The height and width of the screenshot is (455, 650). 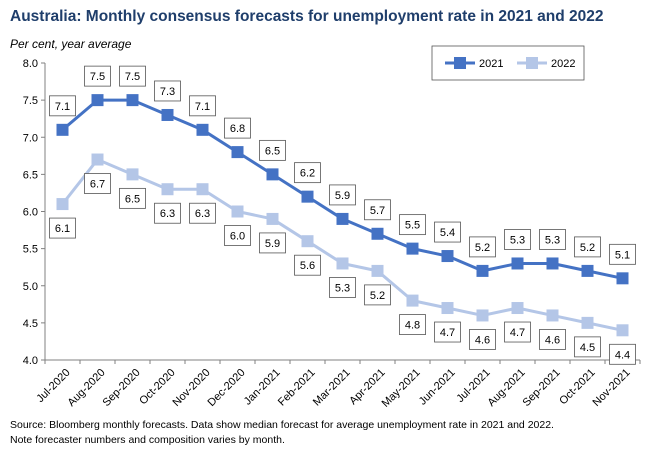 What do you see at coordinates (132, 199) in the screenshot?
I see `data-label-text: 6.5` at bounding box center [132, 199].